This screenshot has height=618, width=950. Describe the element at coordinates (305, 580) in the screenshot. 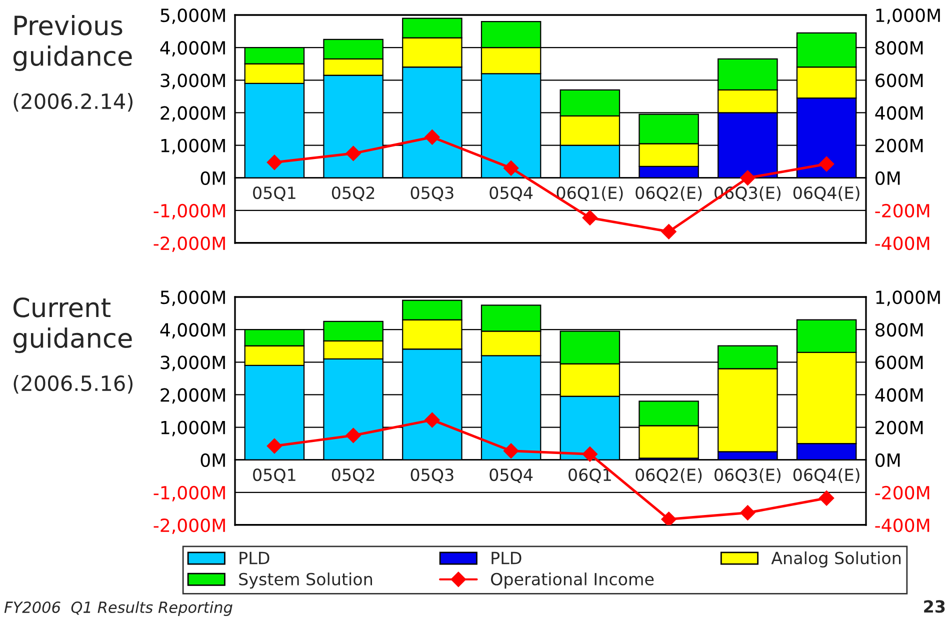

I see `legend-label: System Solution` at that location.